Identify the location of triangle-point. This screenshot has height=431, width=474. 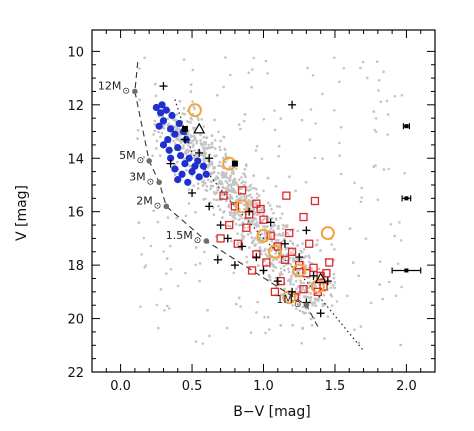
(320, 278).